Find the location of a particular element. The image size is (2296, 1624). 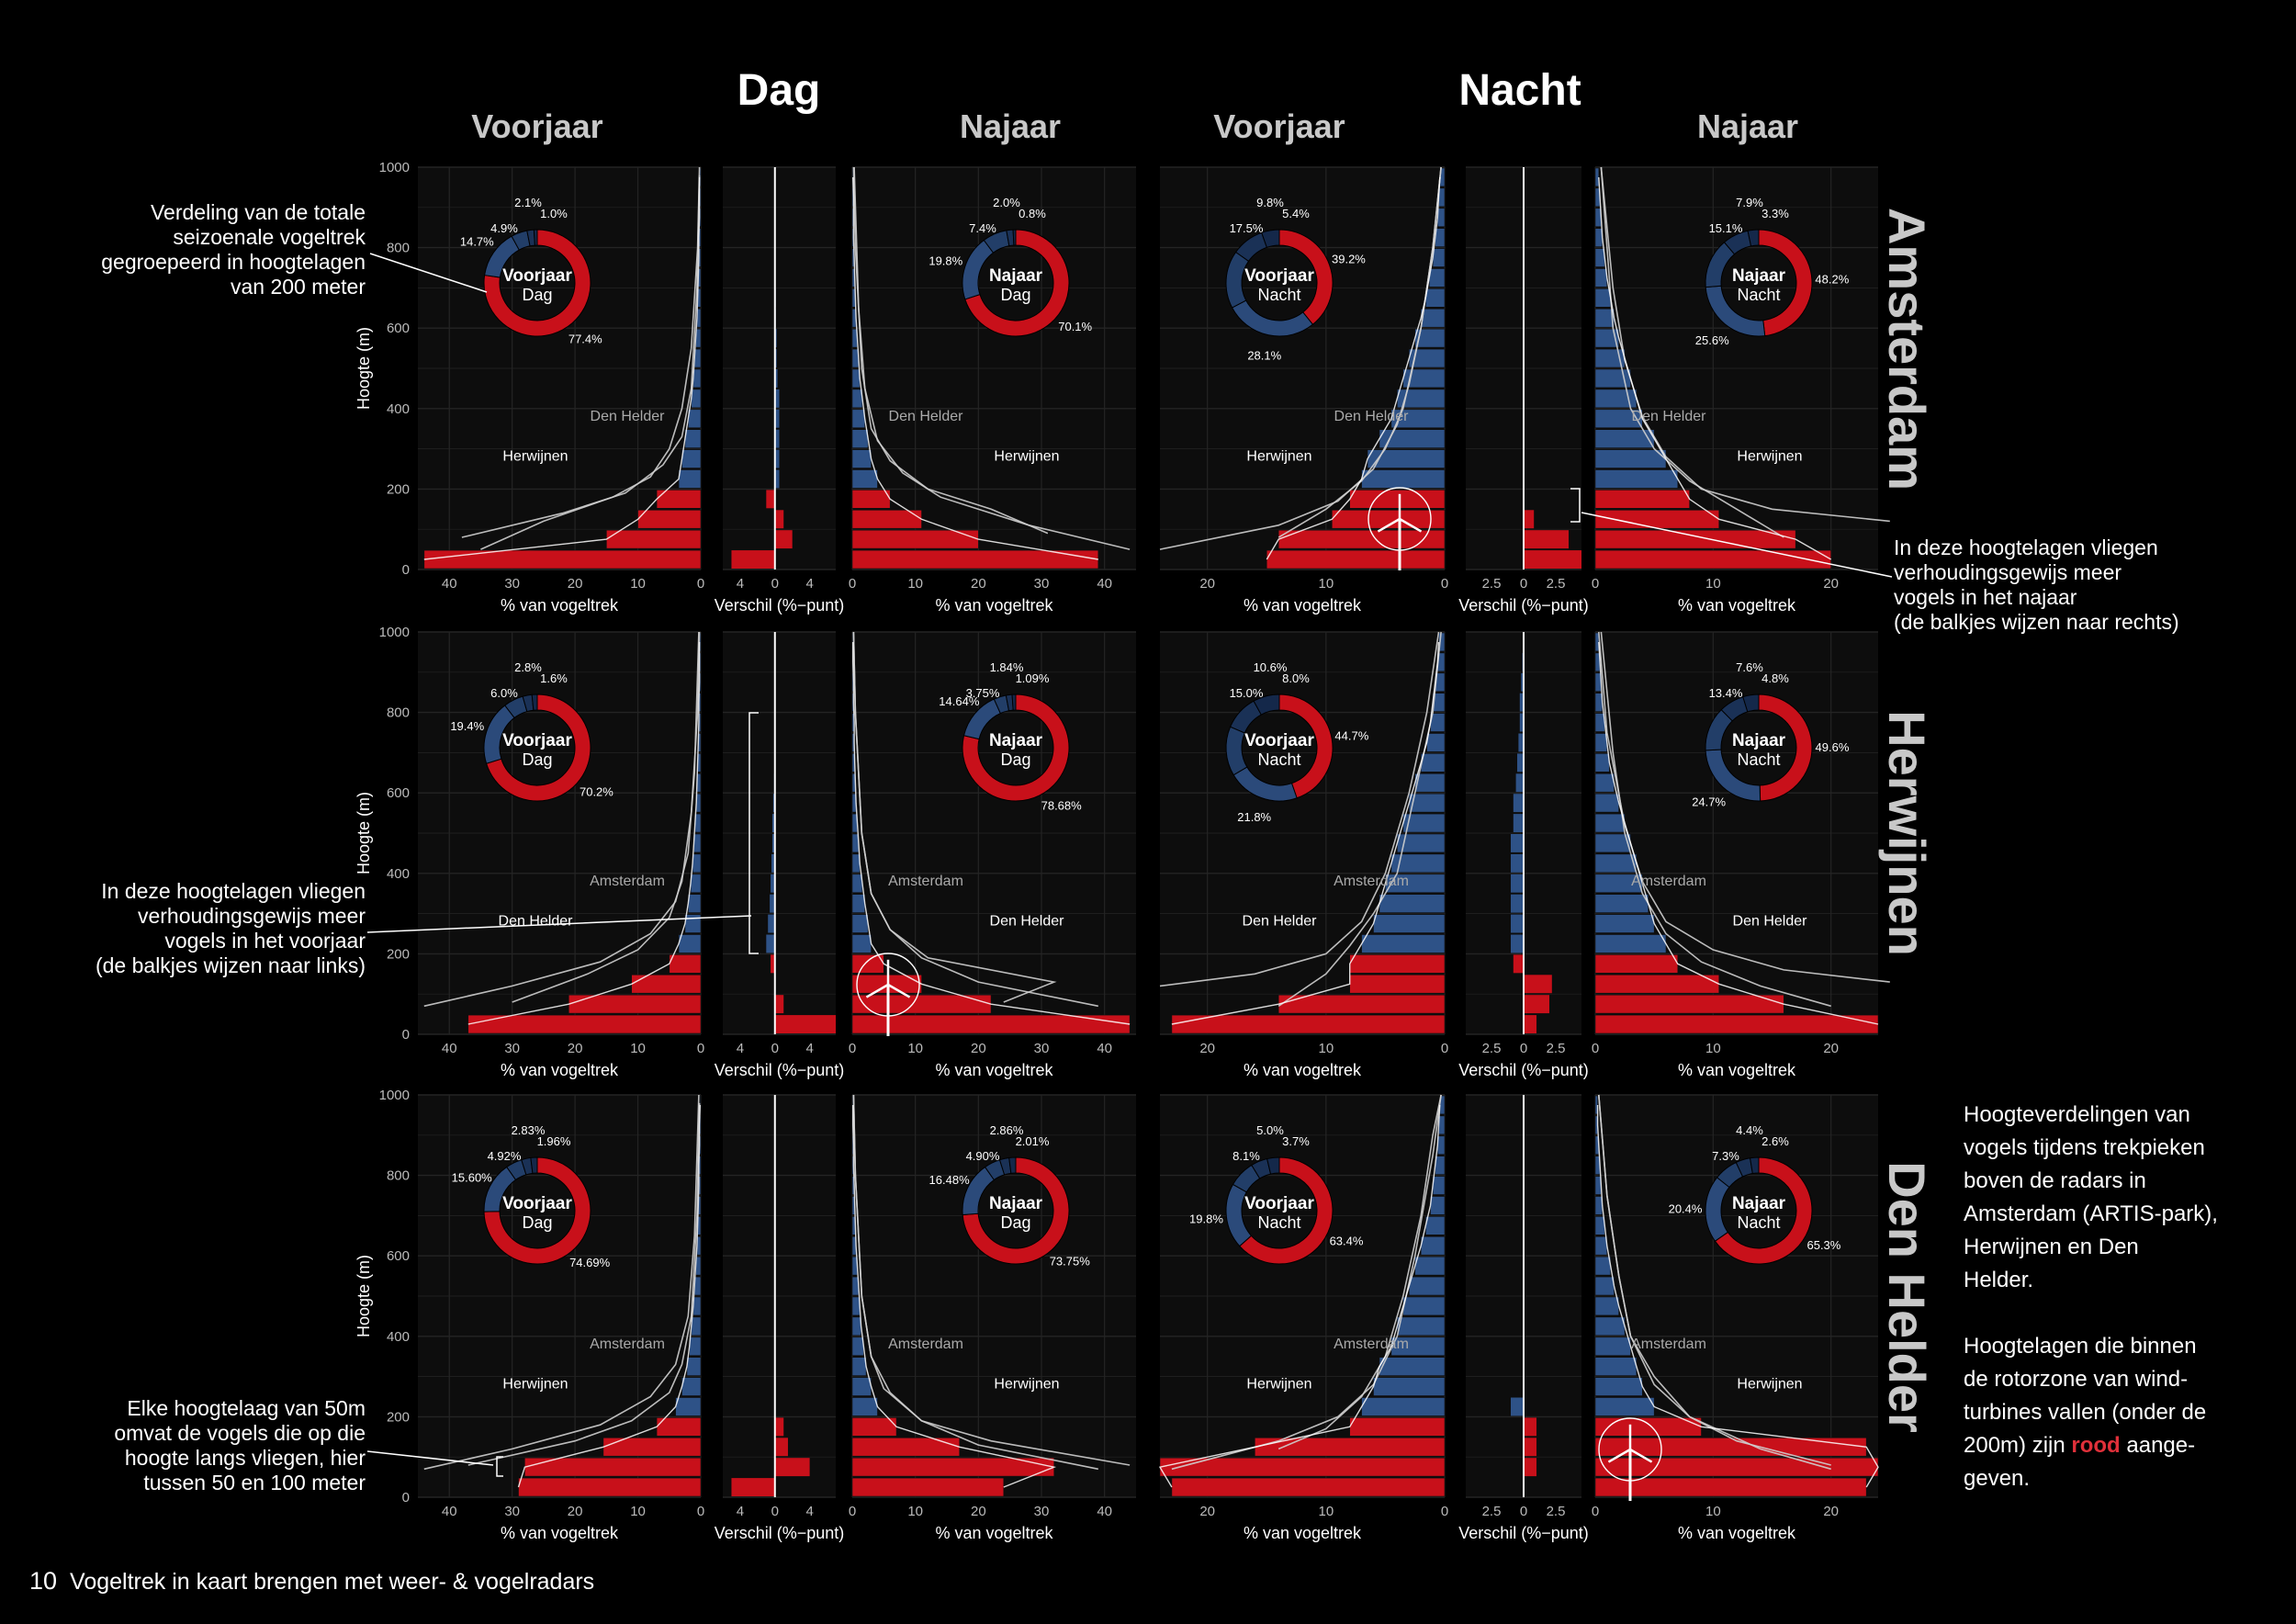

leader-line is located at coordinates (1737, 545).